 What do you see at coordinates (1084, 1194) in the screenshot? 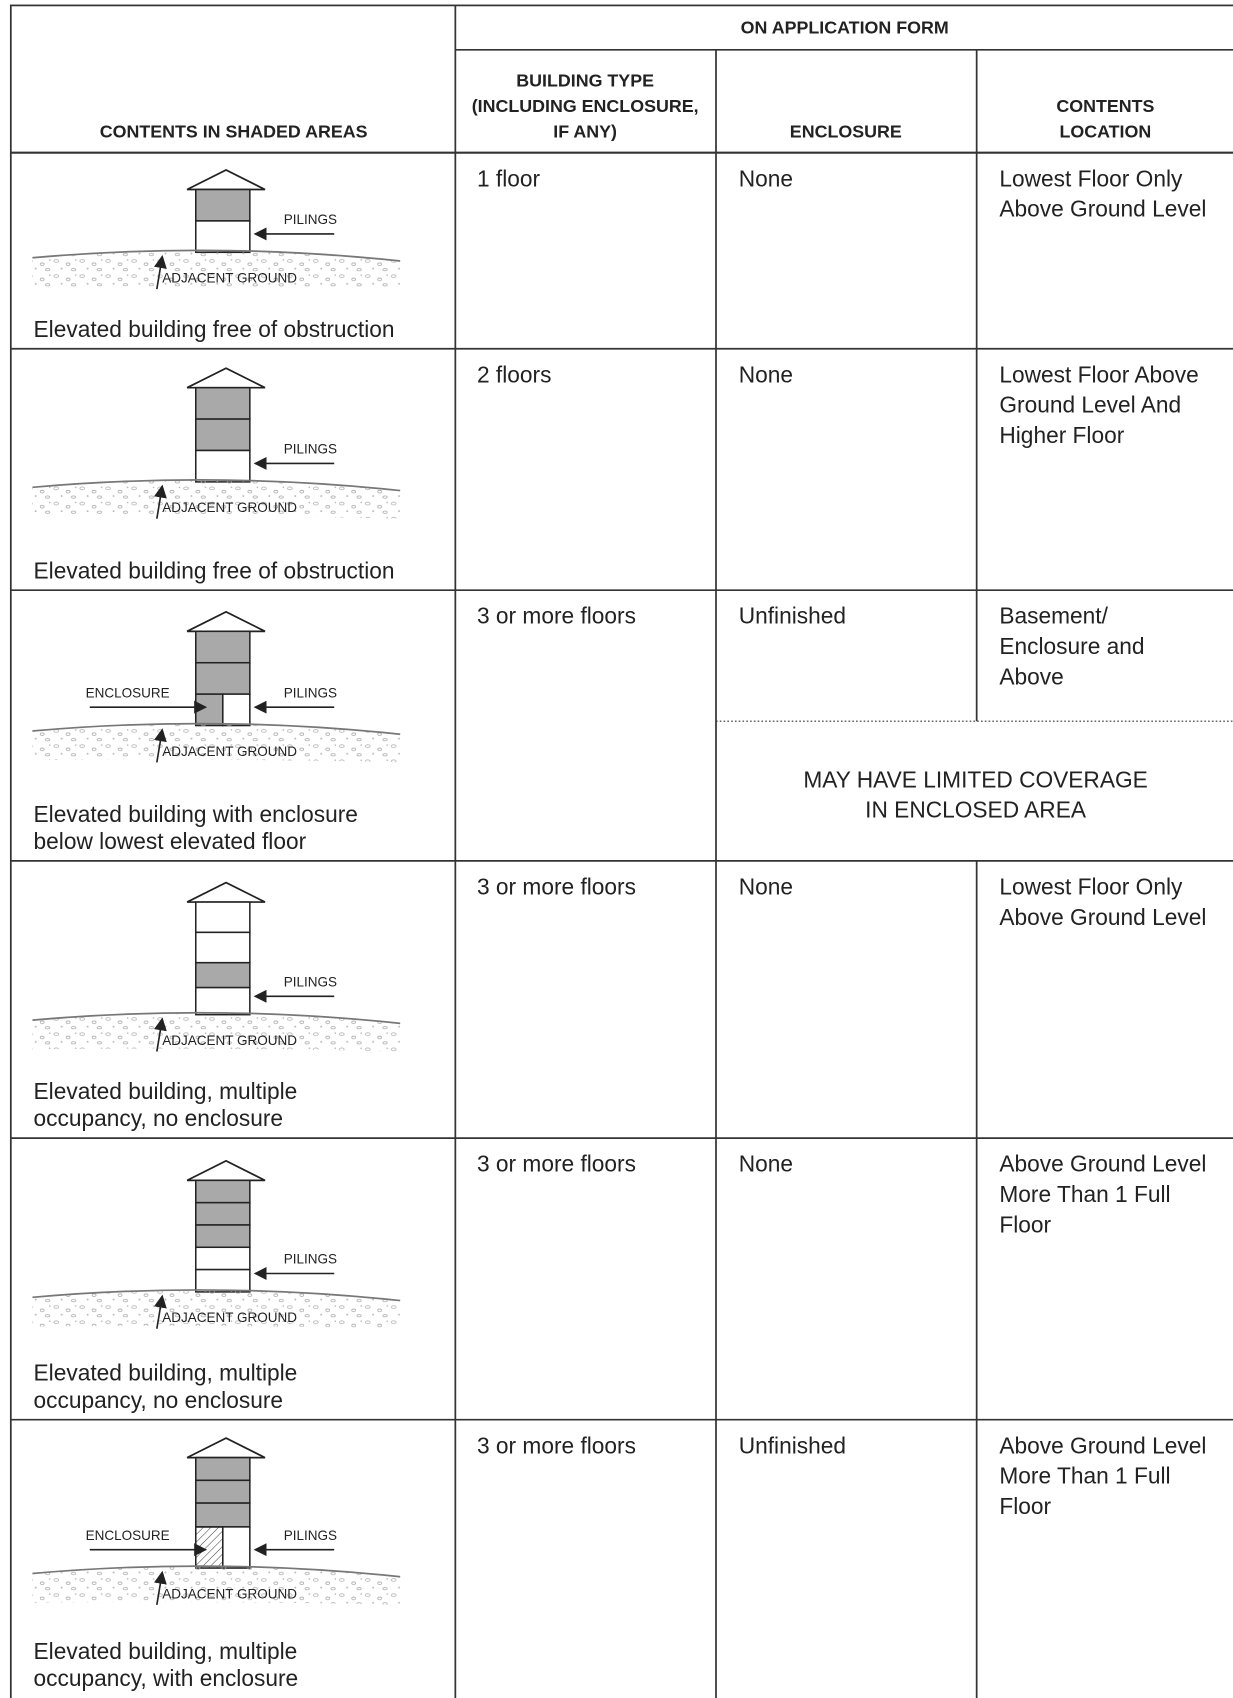
I see `contents-location: More Than 1 Full` at bounding box center [1084, 1194].